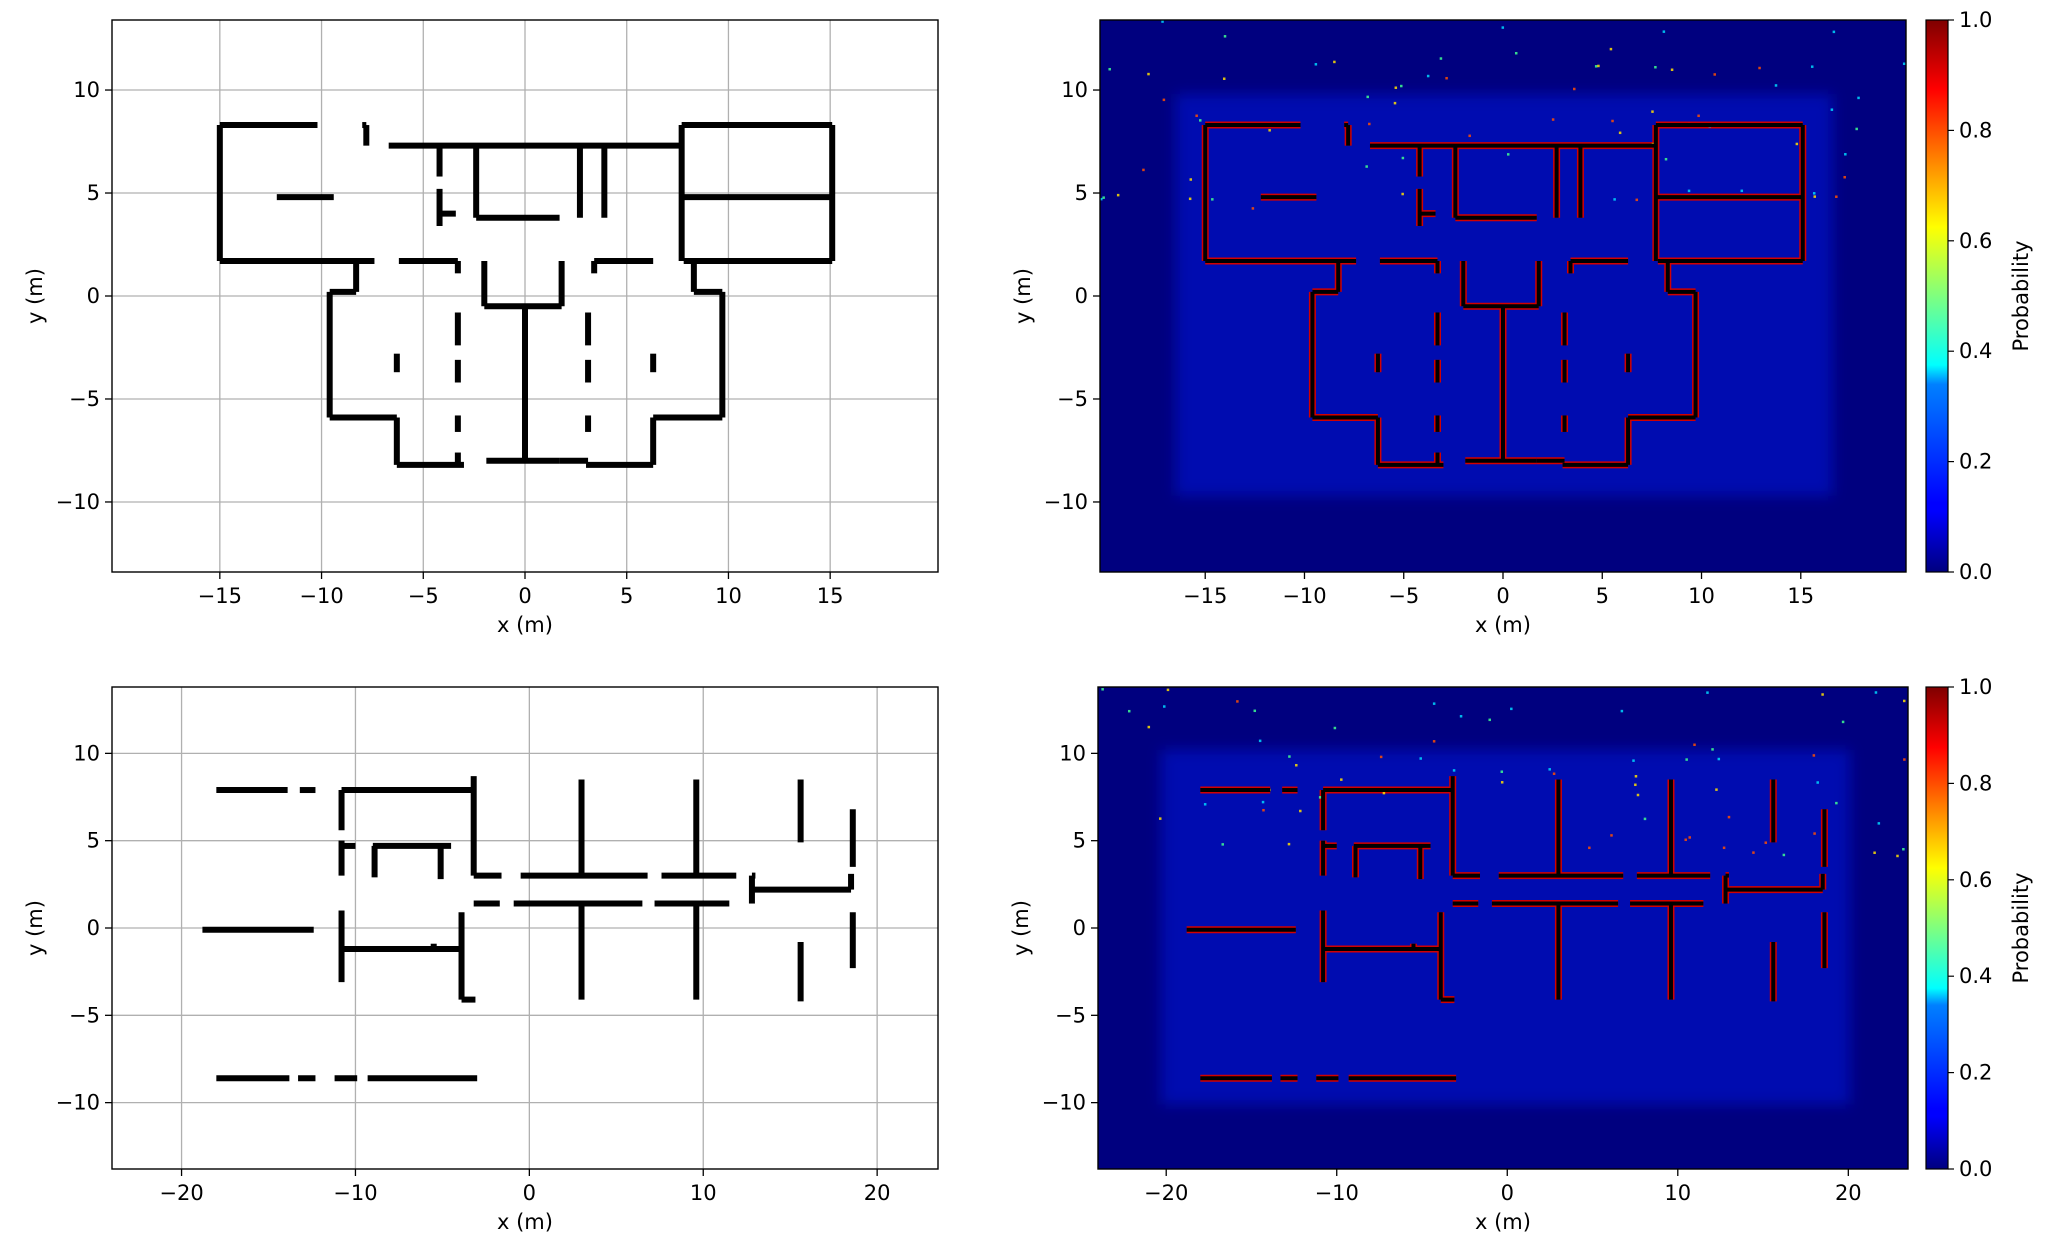  Describe the element at coordinates (1975, 20) in the screenshot. I see `colorbar-tick-label: 1.0` at that location.